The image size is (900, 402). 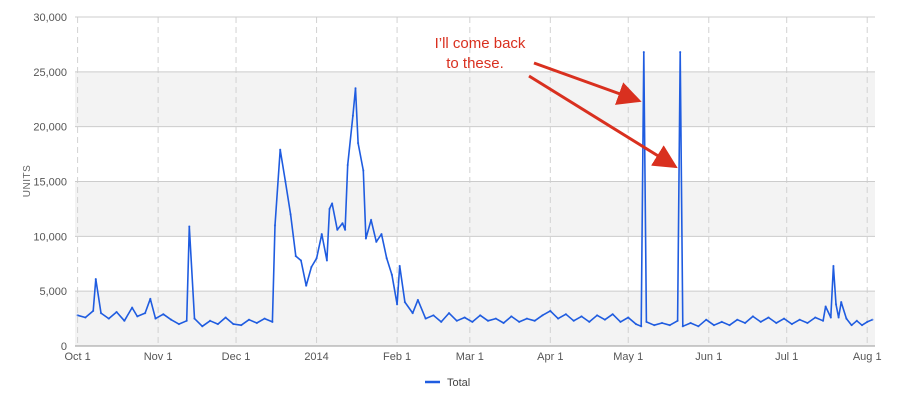 I want to click on annotation-text: I’ll come back, so click(x=480, y=43).